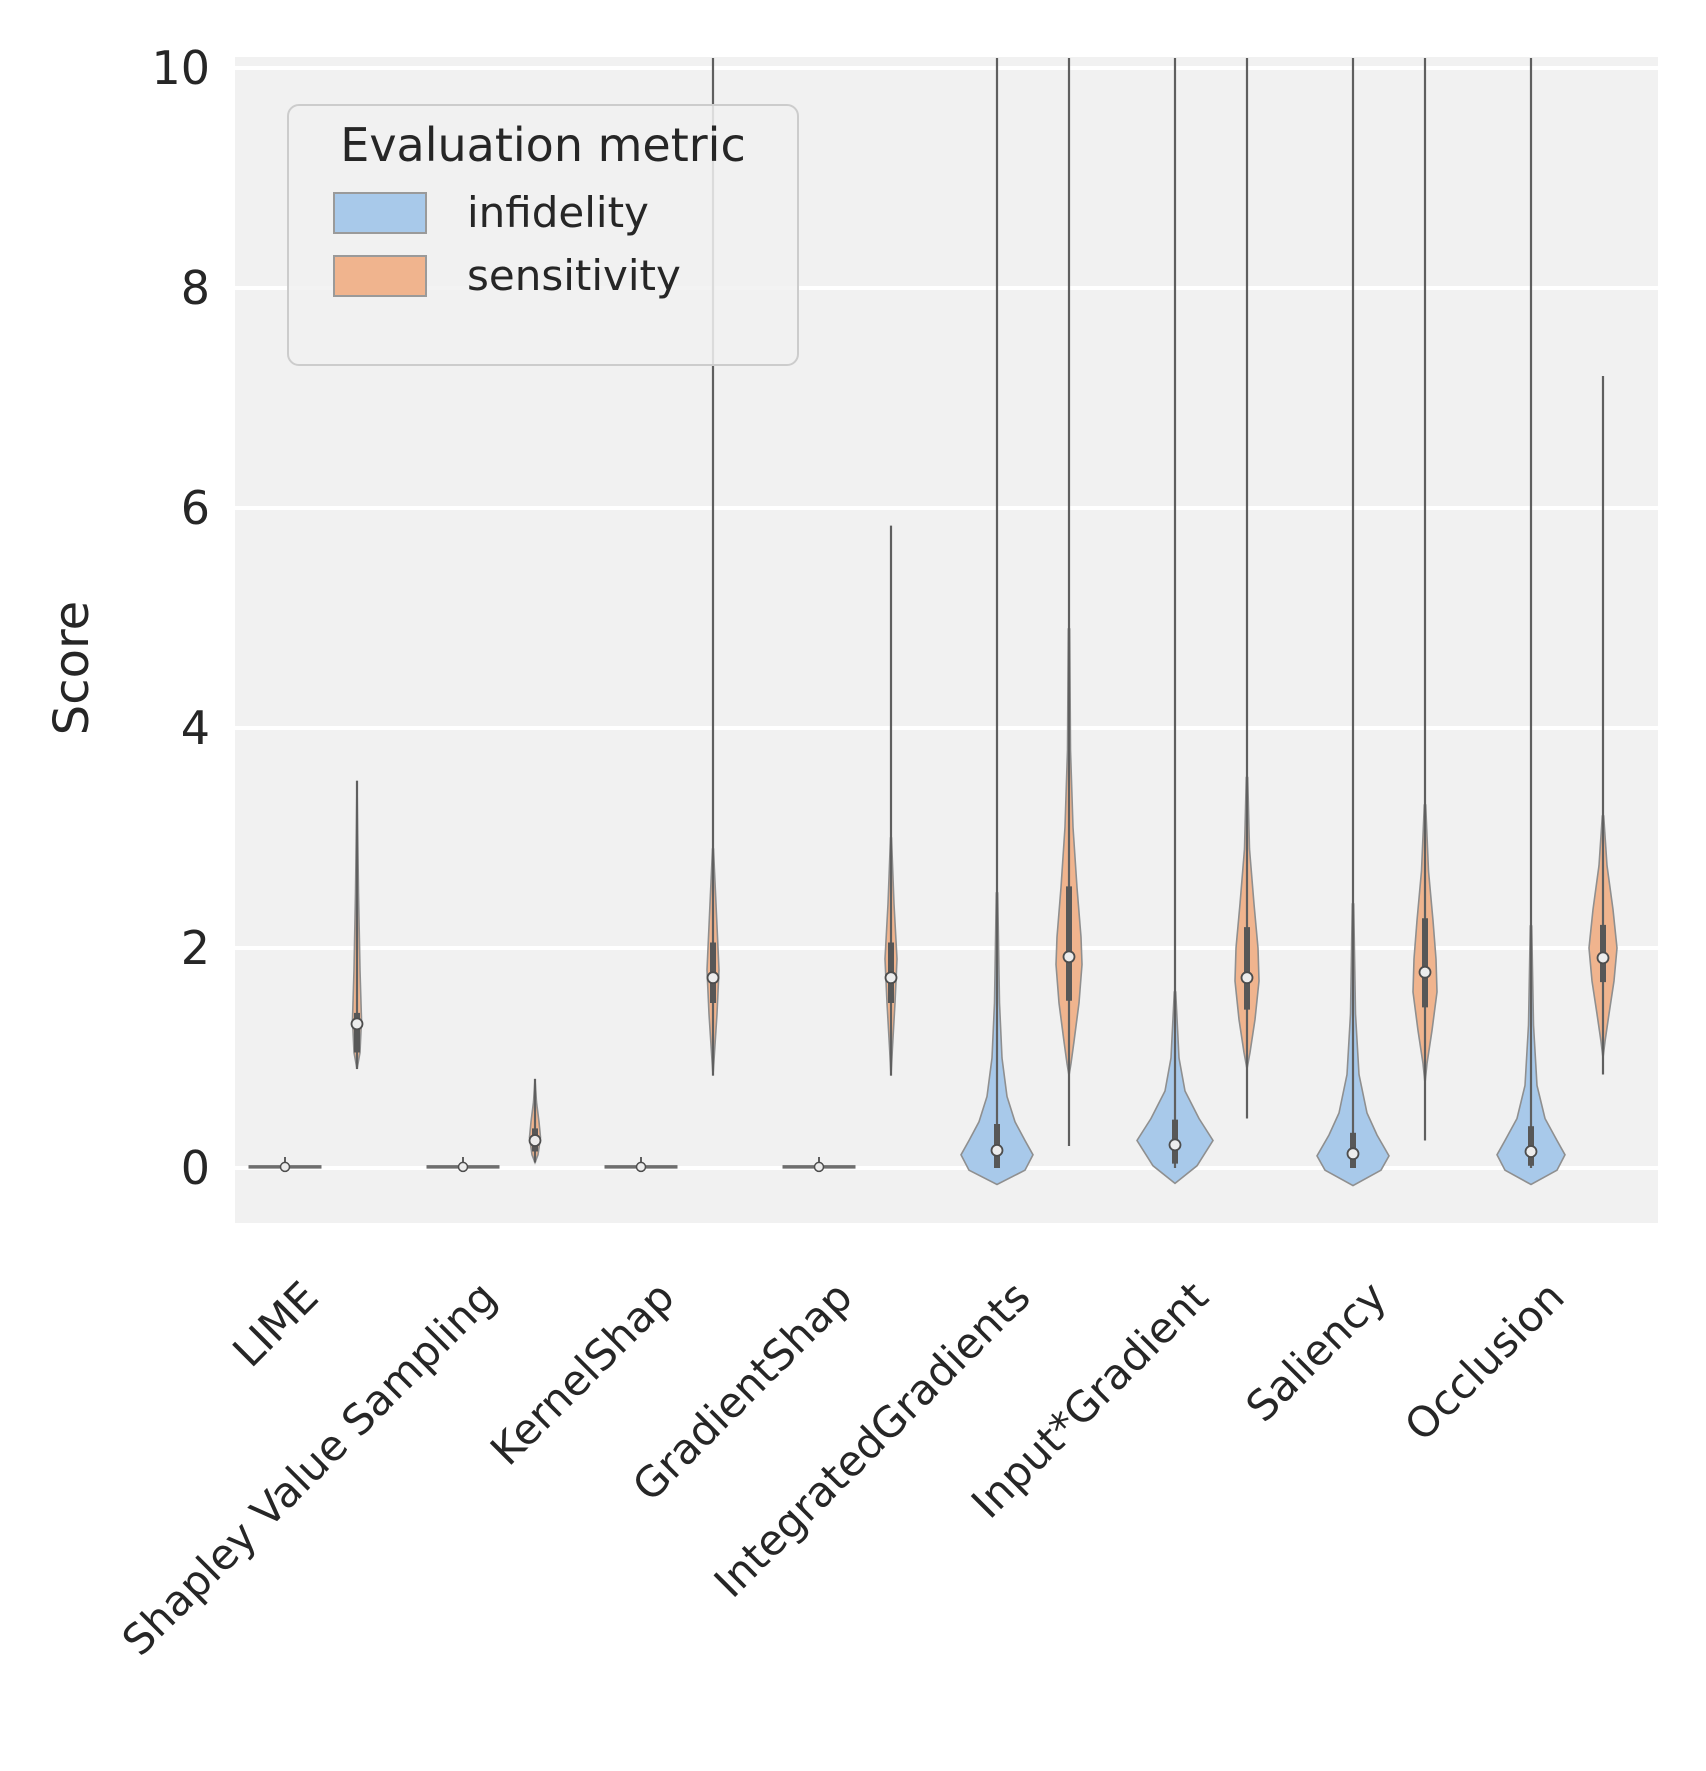 The height and width of the screenshot is (1771, 1706). I want to click on legend-label-infidelity: infidelity, so click(558, 212).